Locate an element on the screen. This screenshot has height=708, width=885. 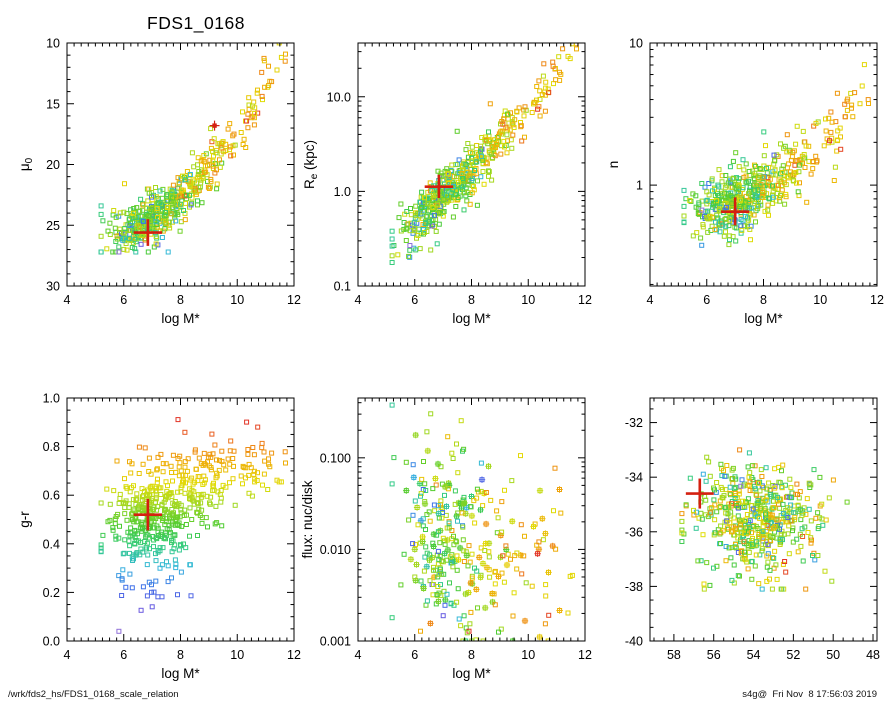
x-tick-label: 48 is located at coordinates (873, 655).